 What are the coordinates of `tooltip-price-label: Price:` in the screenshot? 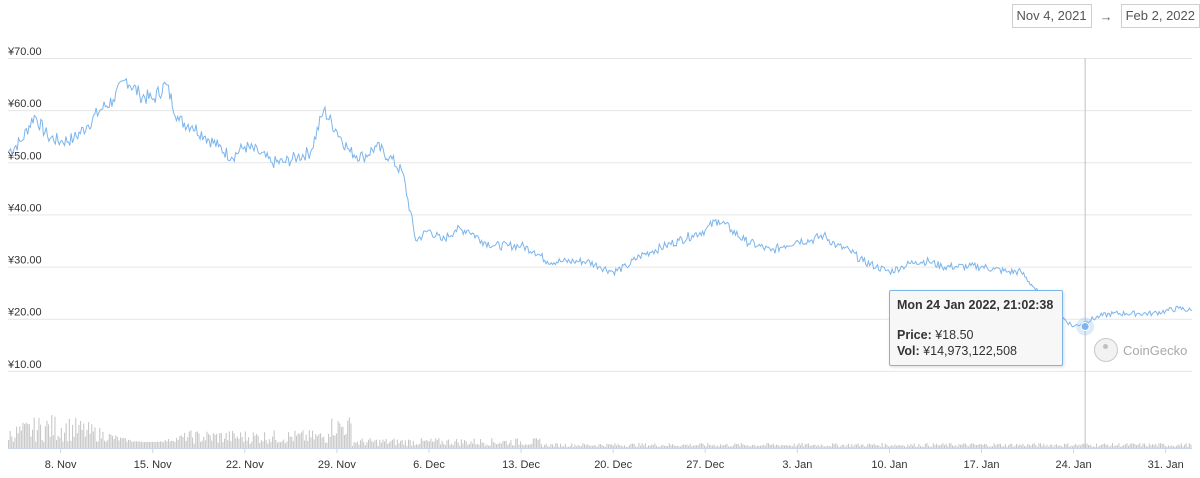 It's located at (914, 335).